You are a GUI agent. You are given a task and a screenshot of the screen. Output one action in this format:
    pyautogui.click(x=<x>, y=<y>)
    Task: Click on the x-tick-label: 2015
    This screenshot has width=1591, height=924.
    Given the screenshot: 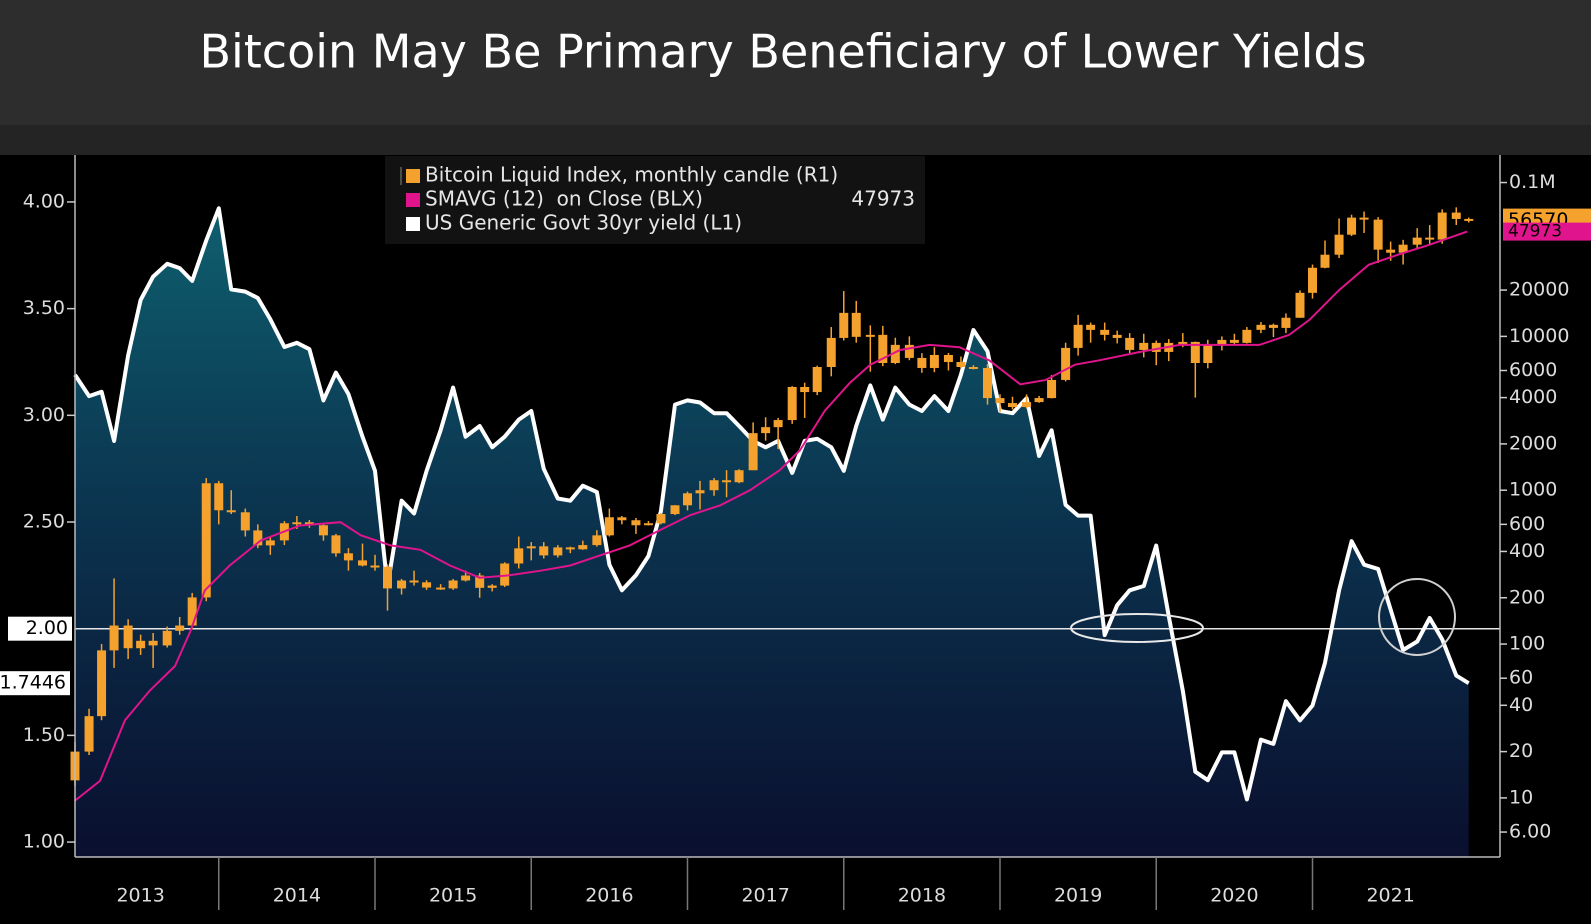 What is the action you would take?
    pyautogui.click(x=453, y=896)
    